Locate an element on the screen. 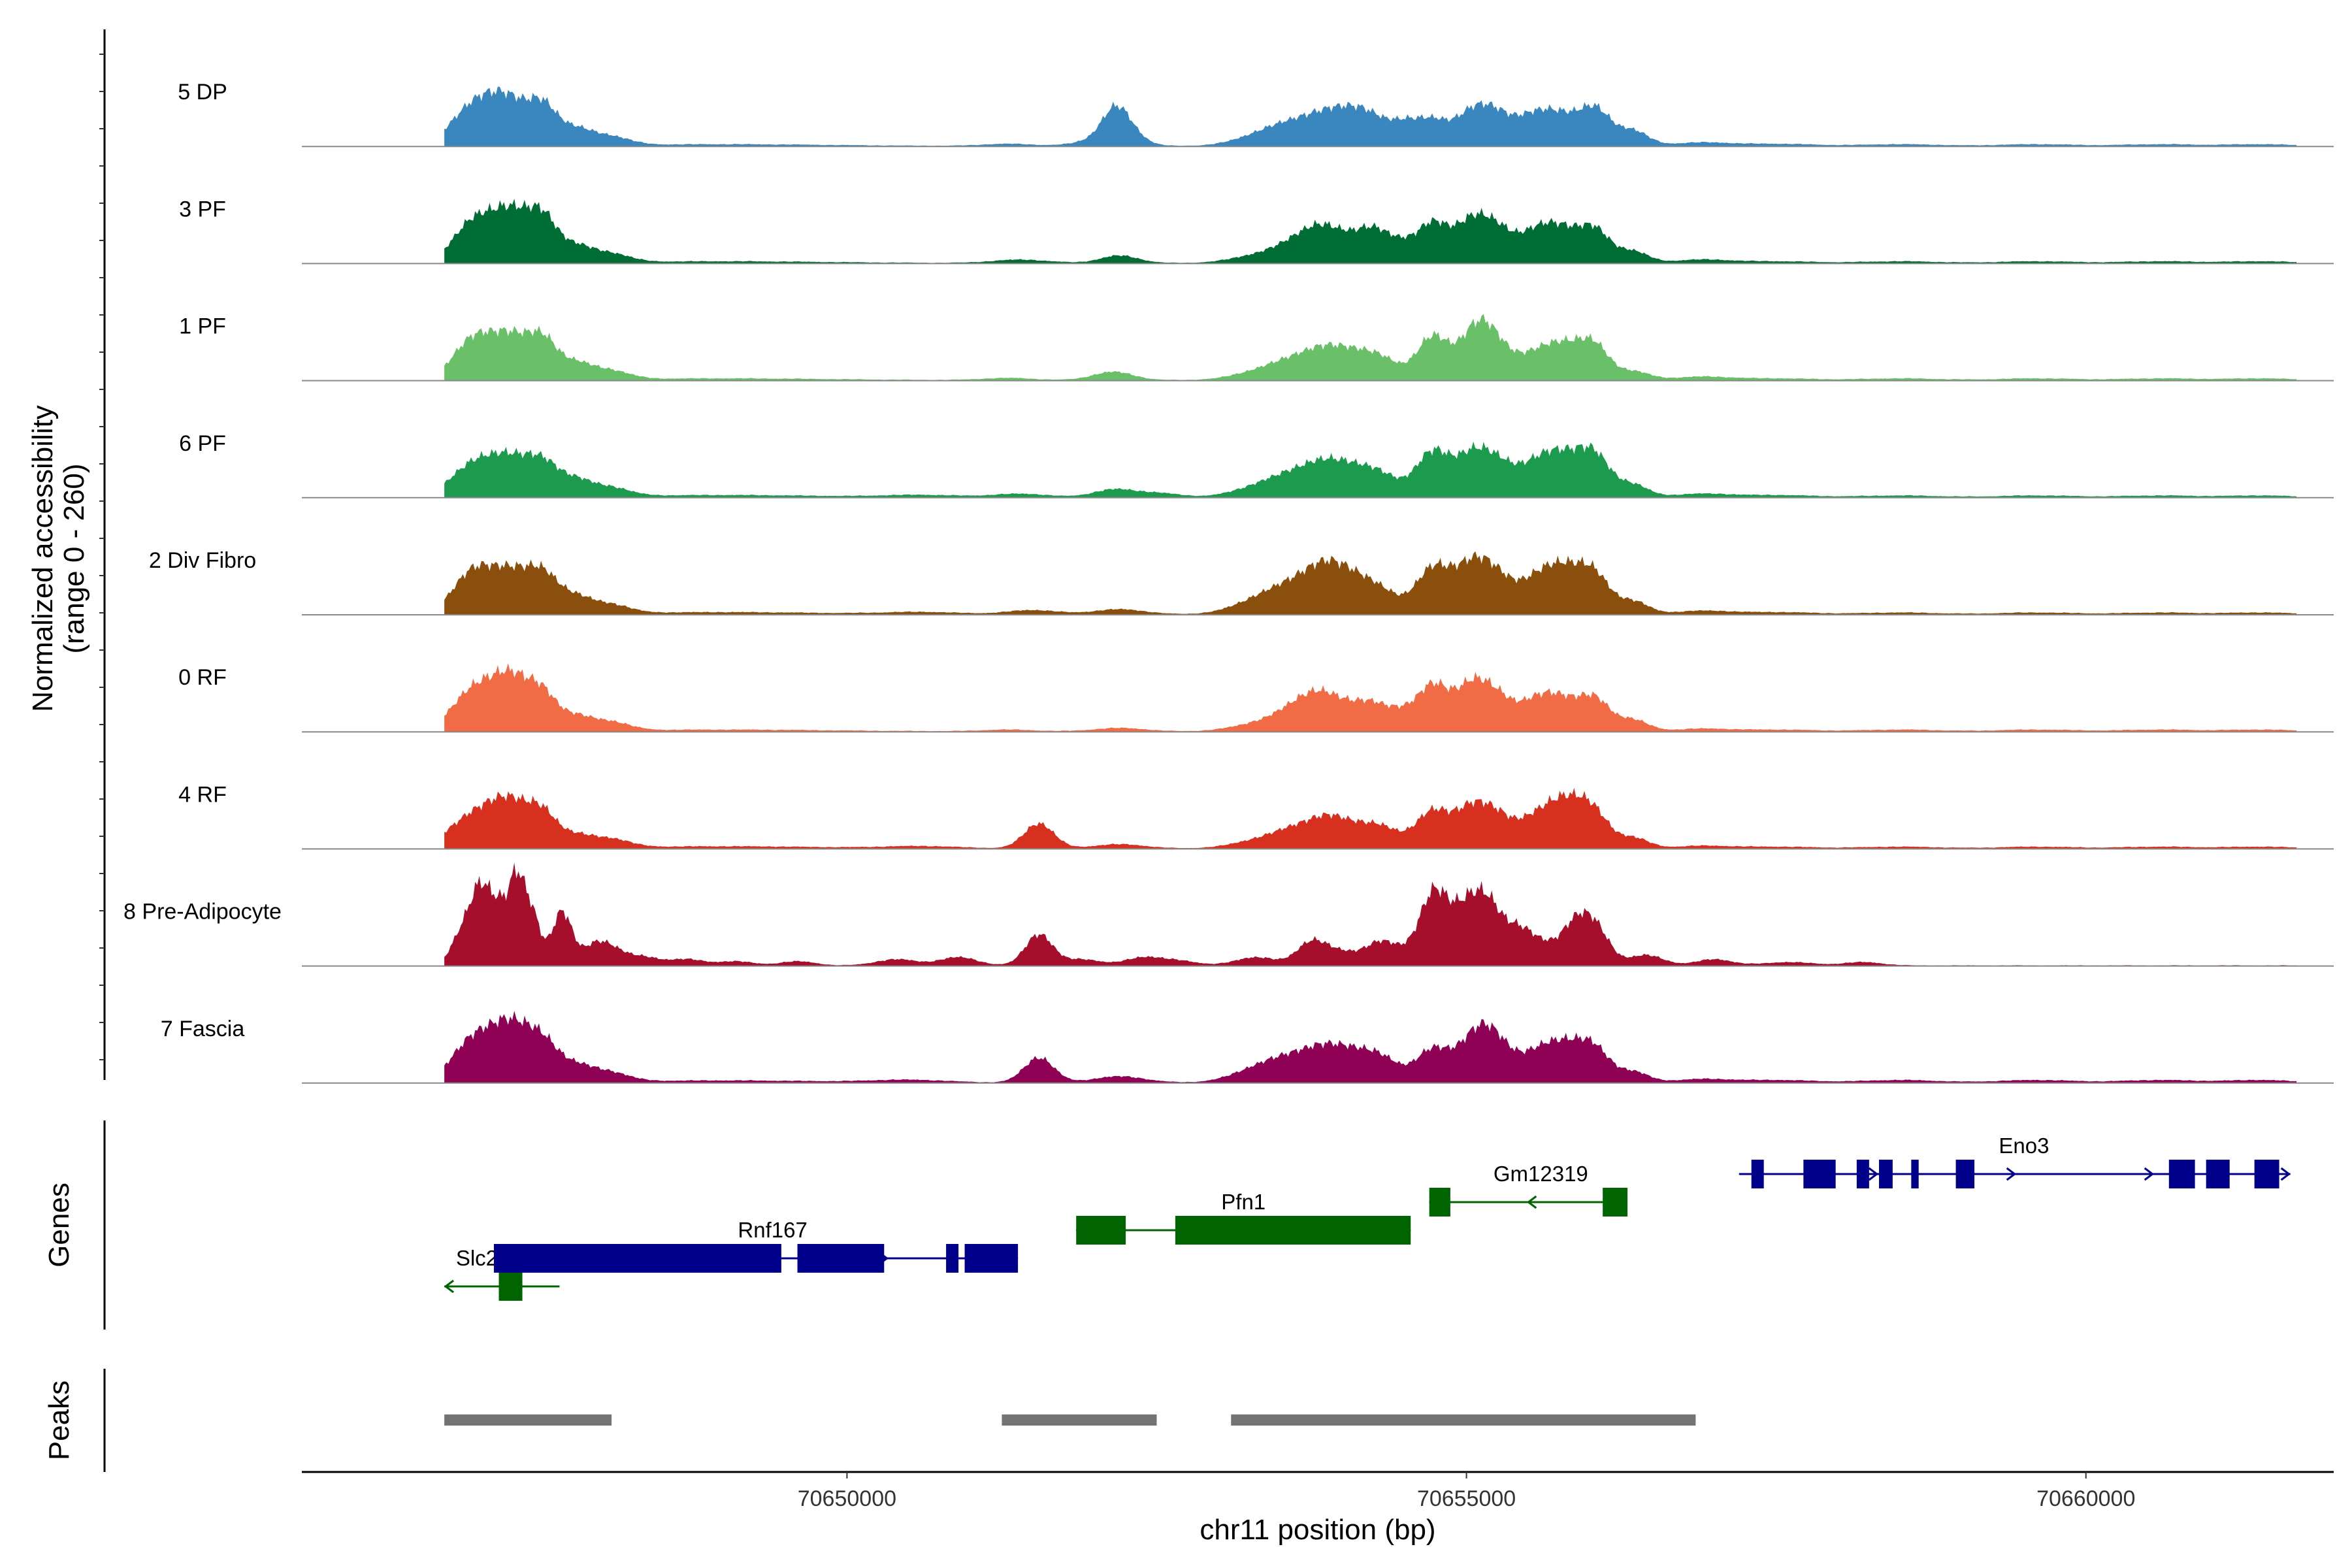 The width and height of the screenshot is (2352, 1568). gene-model: Pfn1 is located at coordinates (1243, 1217).